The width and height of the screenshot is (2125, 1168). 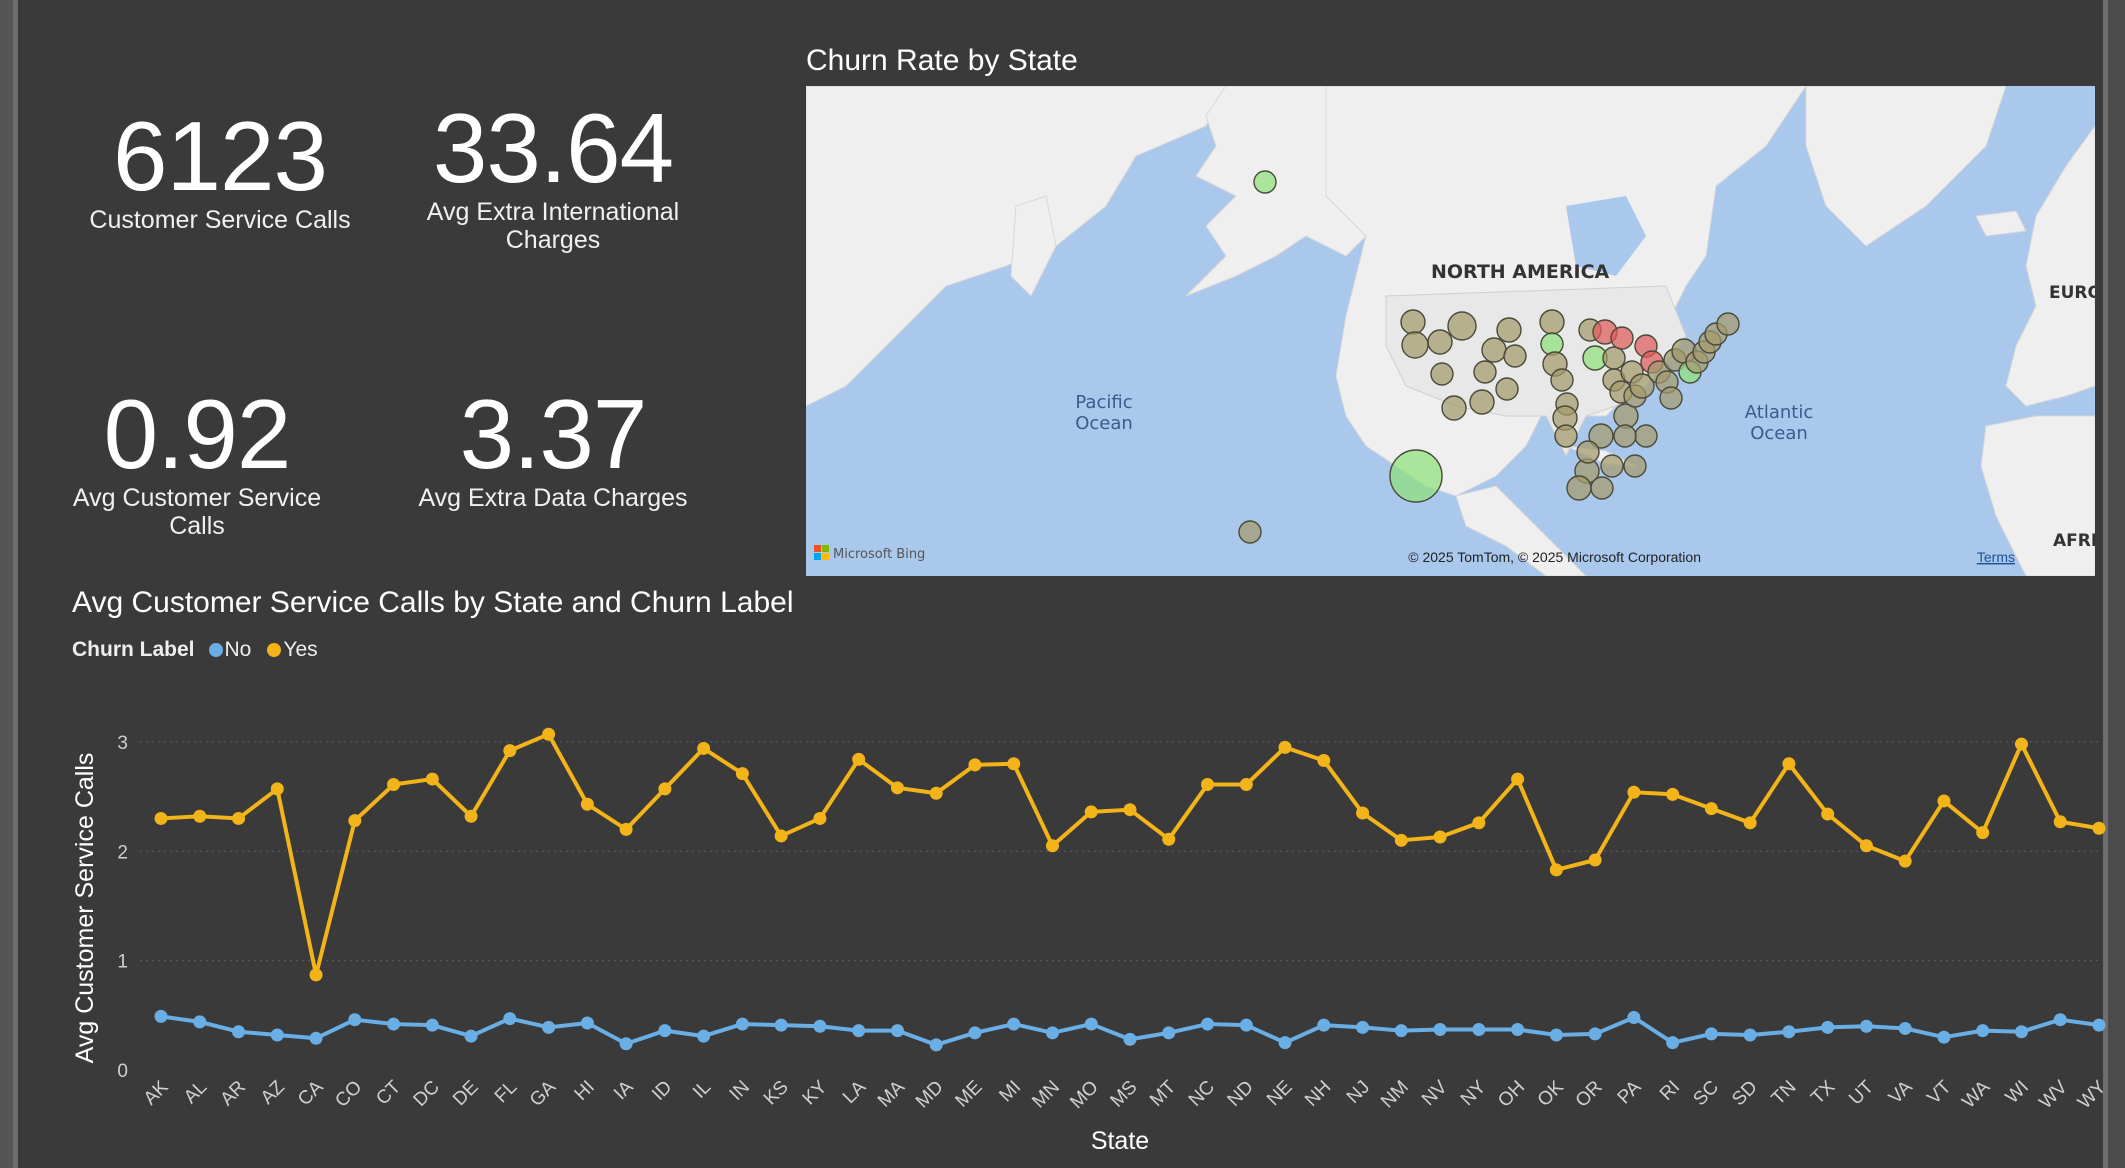 What do you see at coordinates (229, 650) in the screenshot?
I see `legend-item-no: No` at bounding box center [229, 650].